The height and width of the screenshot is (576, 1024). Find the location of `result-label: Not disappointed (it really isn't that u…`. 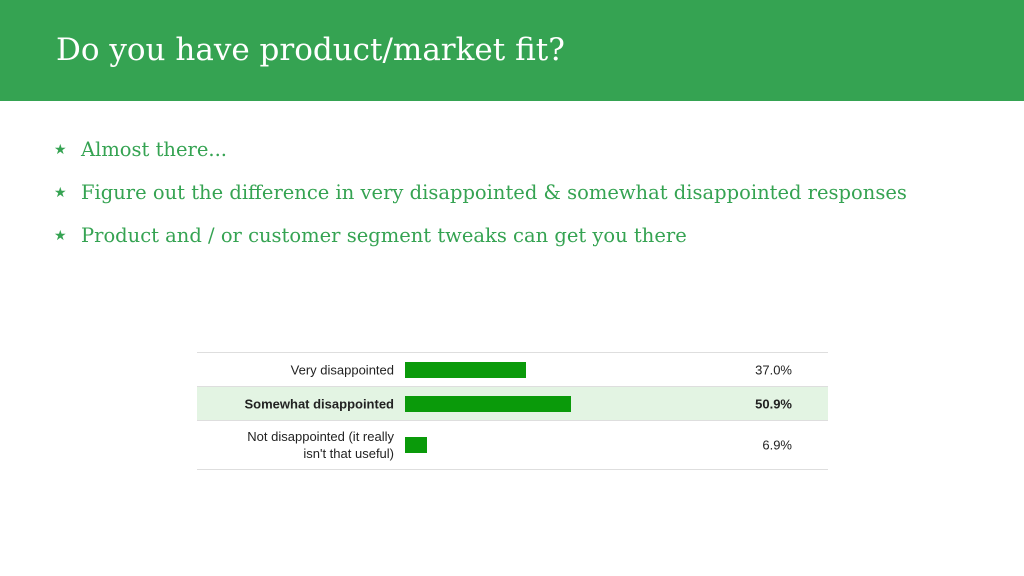

result-label: Not disappointed (it really isn't that u… is located at coordinates (320, 445).